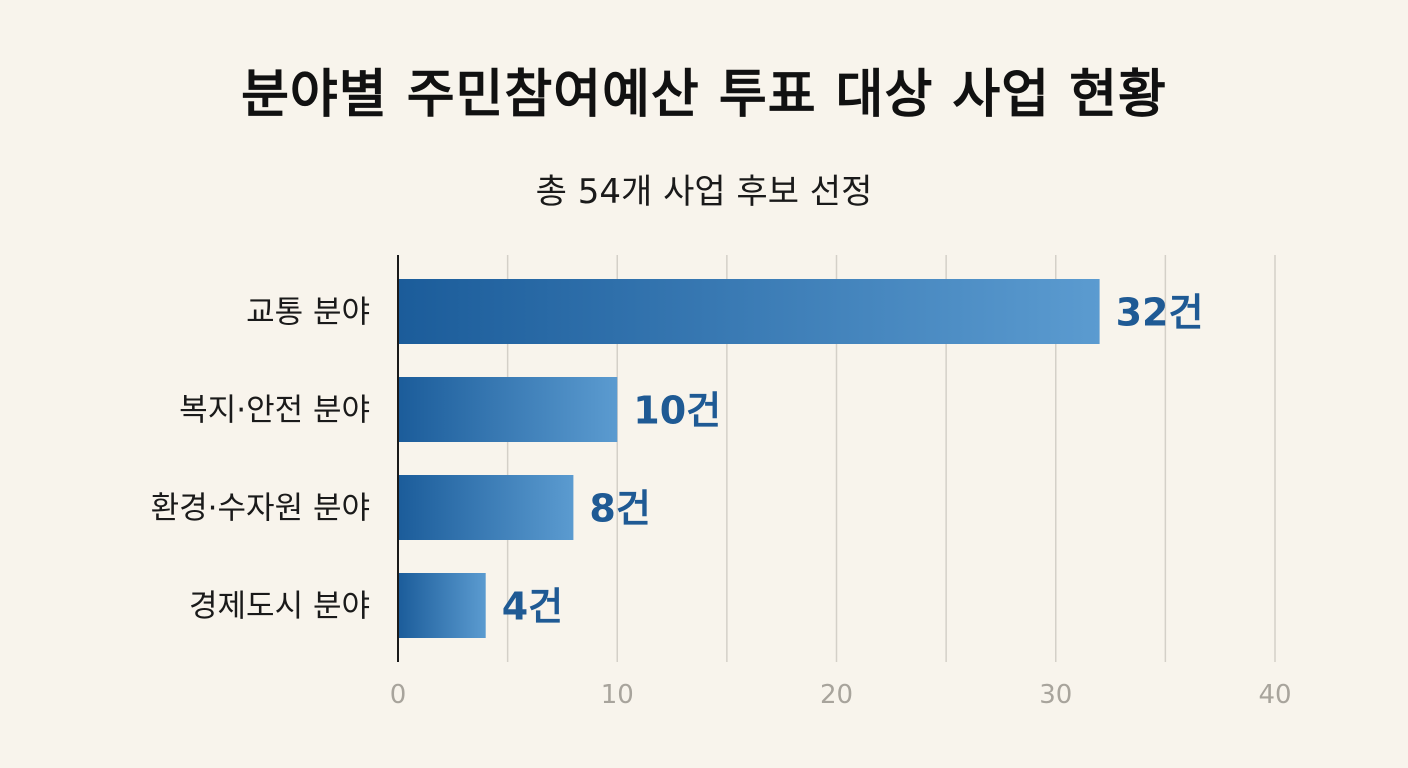  Describe the element at coordinates (704, 95) in the screenshot. I see `chart-title: 분야별 주민참여예산 투표 대상 사업 현황` at that location.